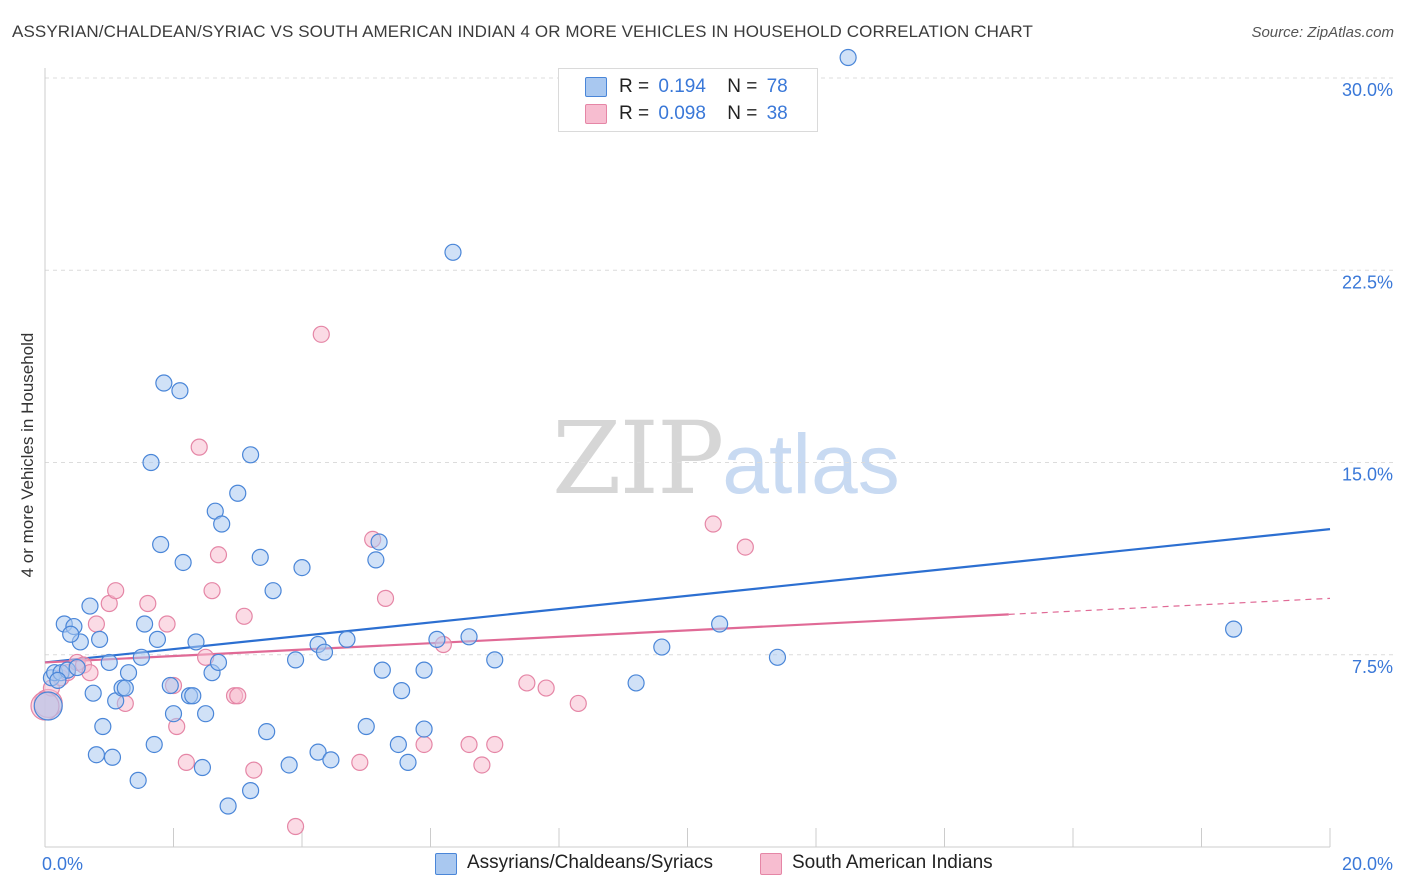 This screenshot has height=892, width=1406. What do you see at coordinates (742, 86) in the screenshot?
I see `n-label: N =` at bounding box center [742, 86].